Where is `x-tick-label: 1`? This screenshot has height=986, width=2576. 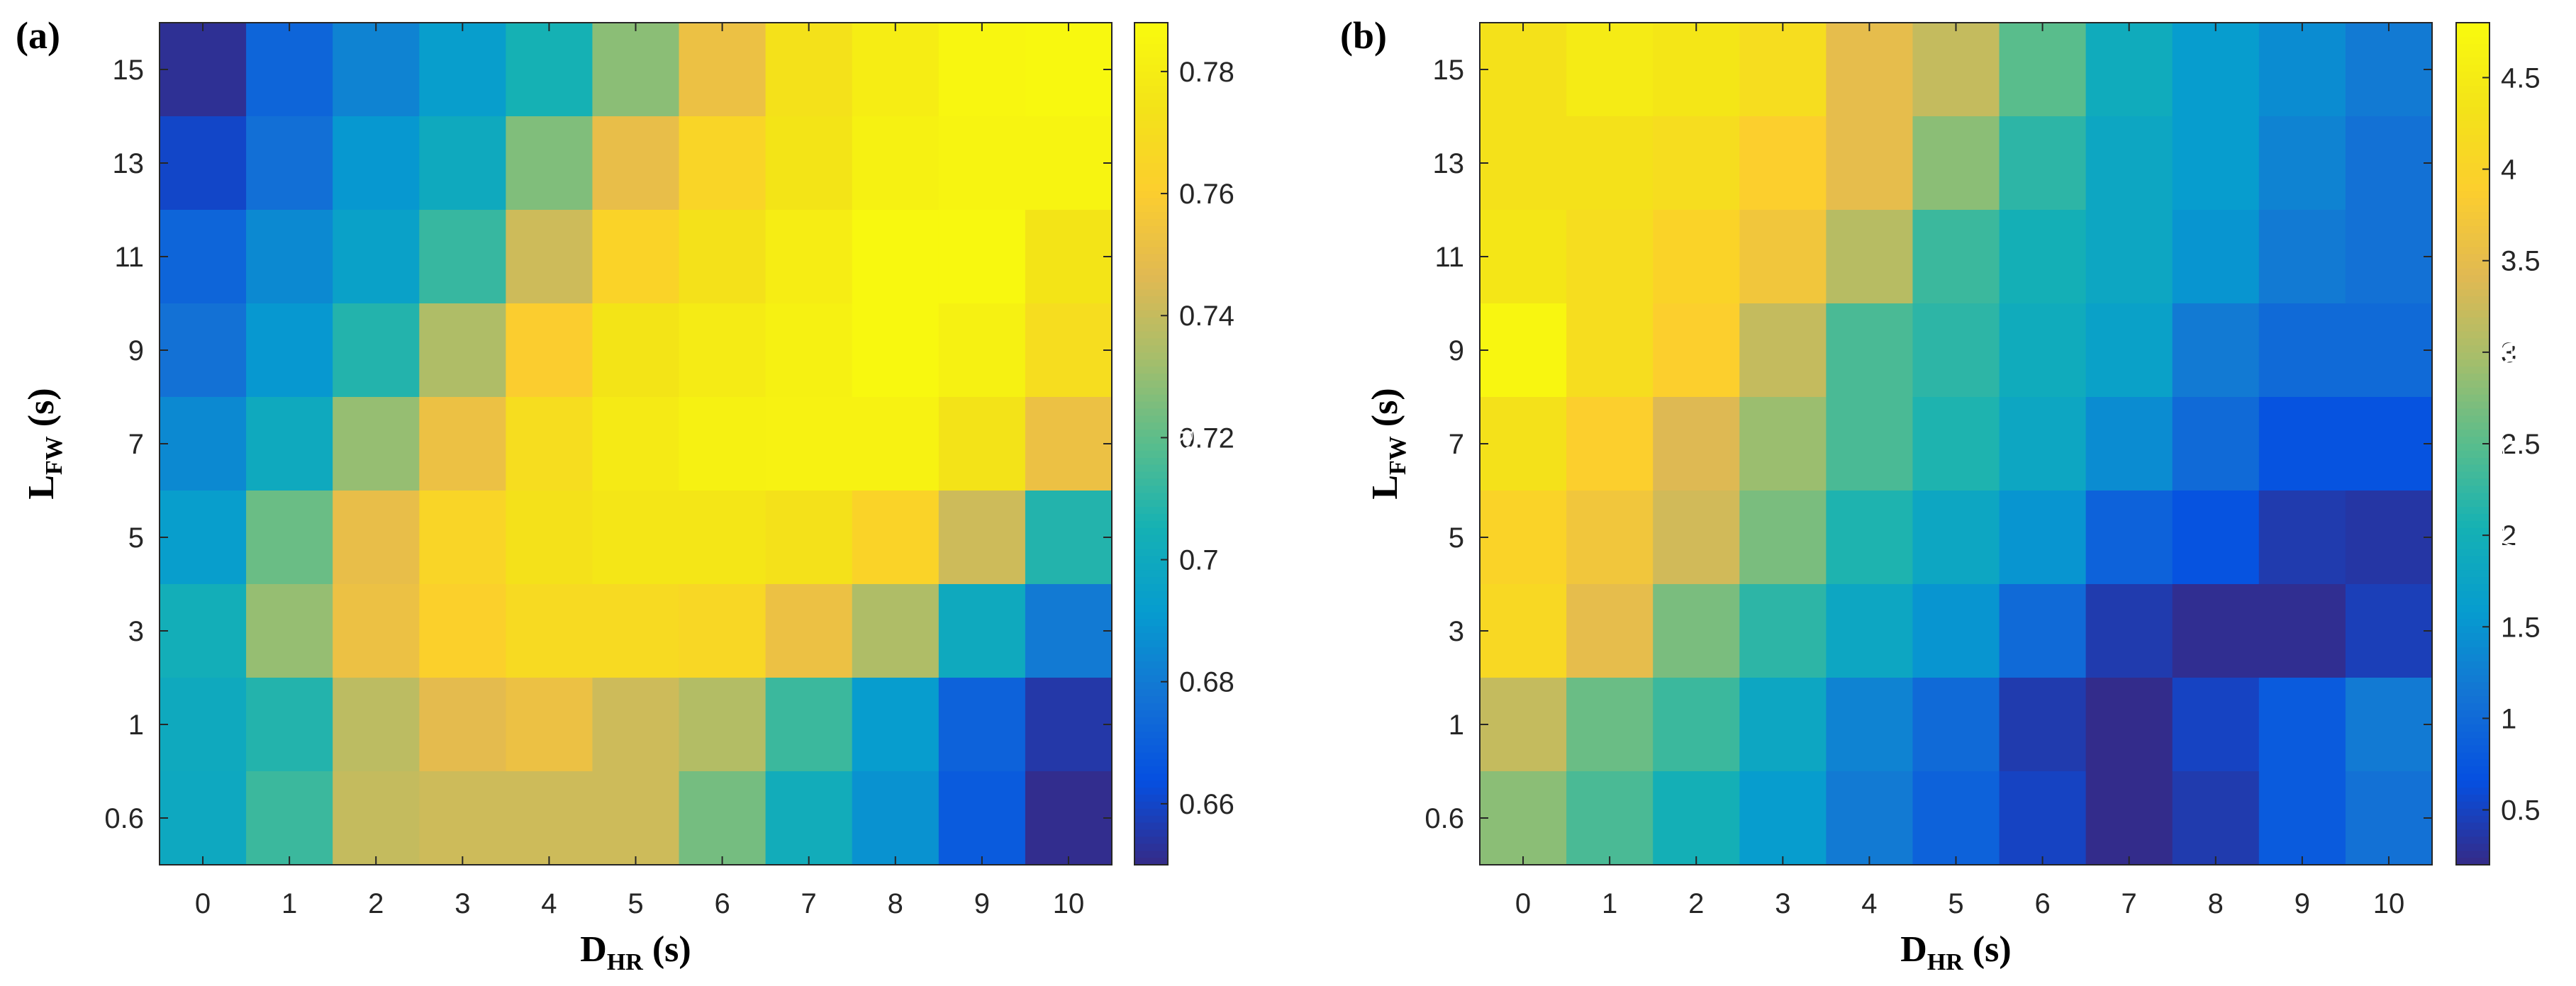 x-tick-label: 1 is located at coordinates (1609, 903).